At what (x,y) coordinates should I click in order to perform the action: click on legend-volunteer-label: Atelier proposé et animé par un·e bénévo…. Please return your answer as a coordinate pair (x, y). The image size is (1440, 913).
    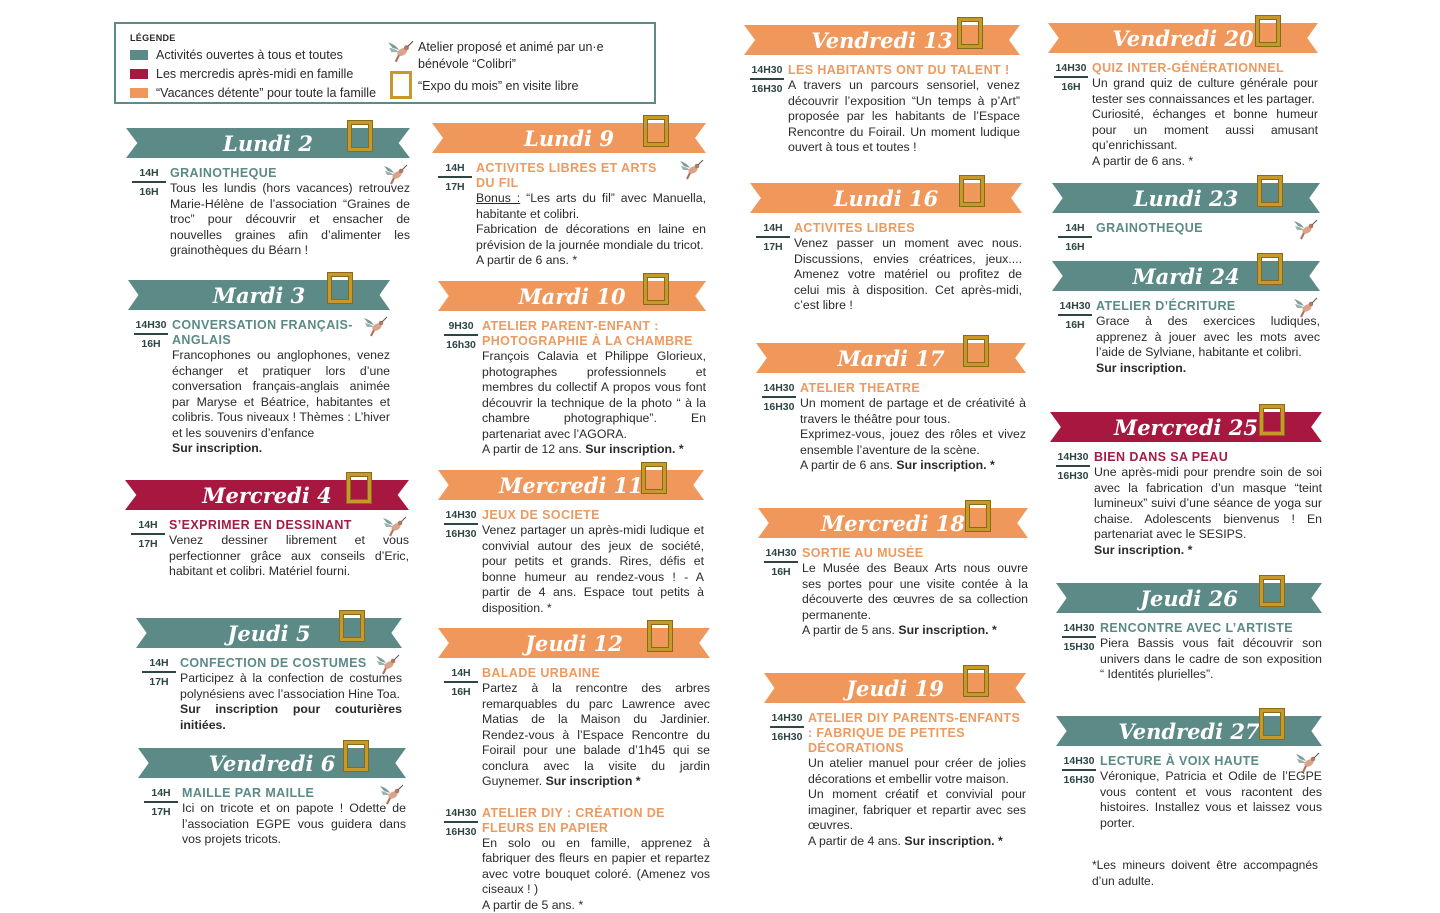
    Looking at the image, I should click on (536, 56).